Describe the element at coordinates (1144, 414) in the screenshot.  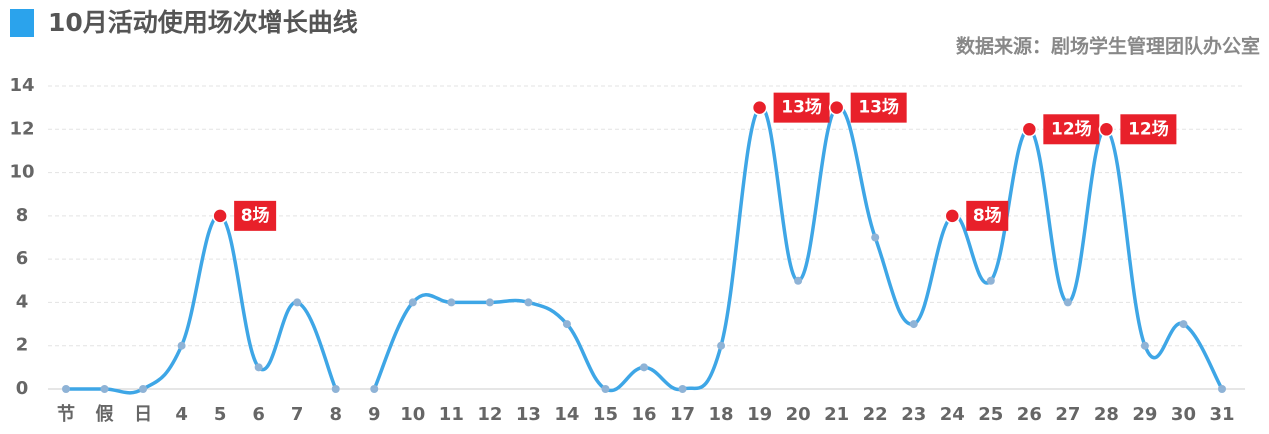
I see `x-tick-label: 29` at that location.